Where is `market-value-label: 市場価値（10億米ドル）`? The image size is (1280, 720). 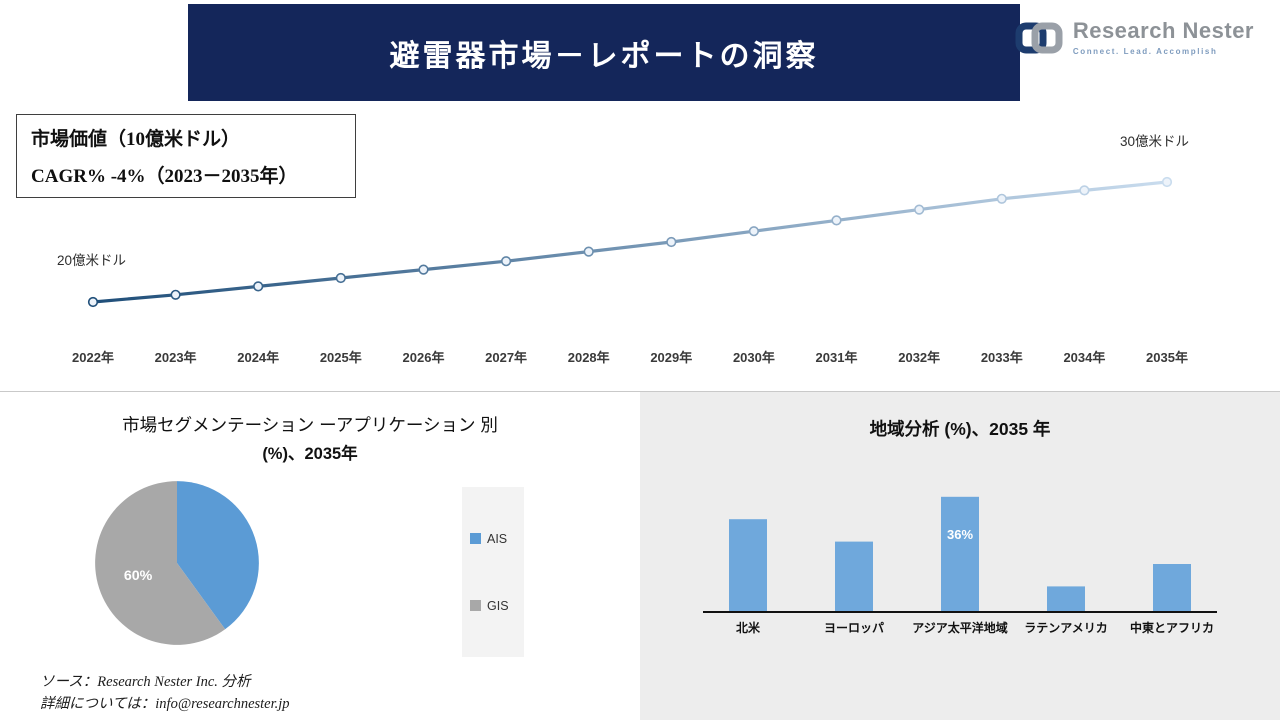
market-value-label: 市場価値（10億米ドル） is located at coordinates (136, 139).